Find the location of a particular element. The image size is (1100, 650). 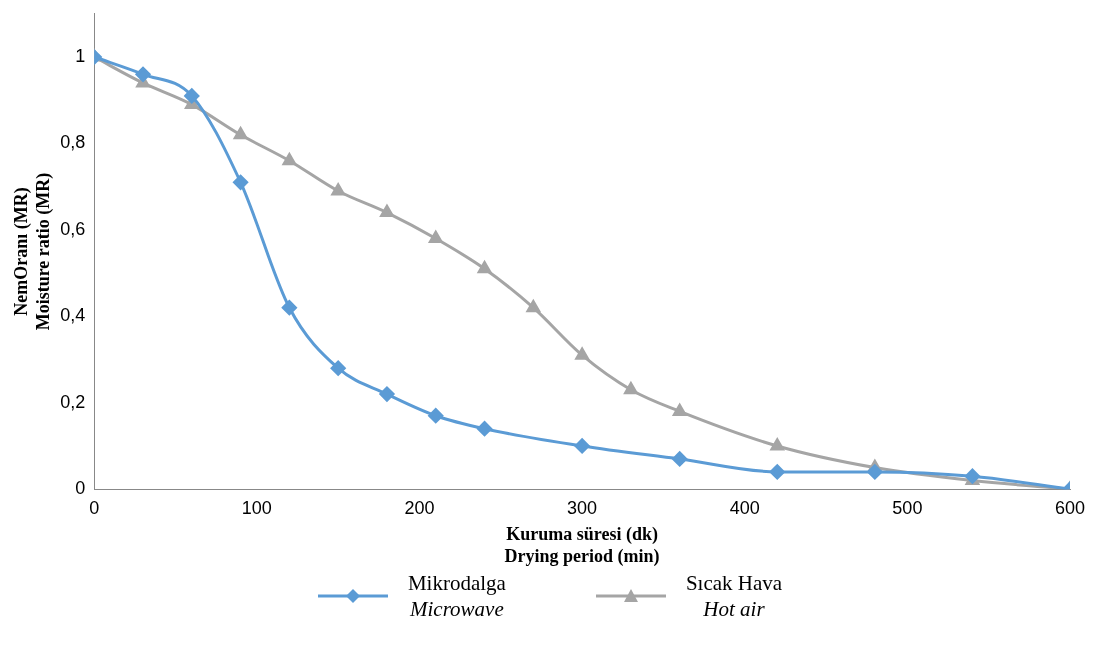

legend-label: Sıcak Hava Hot air is located at coordinates (734, 596).